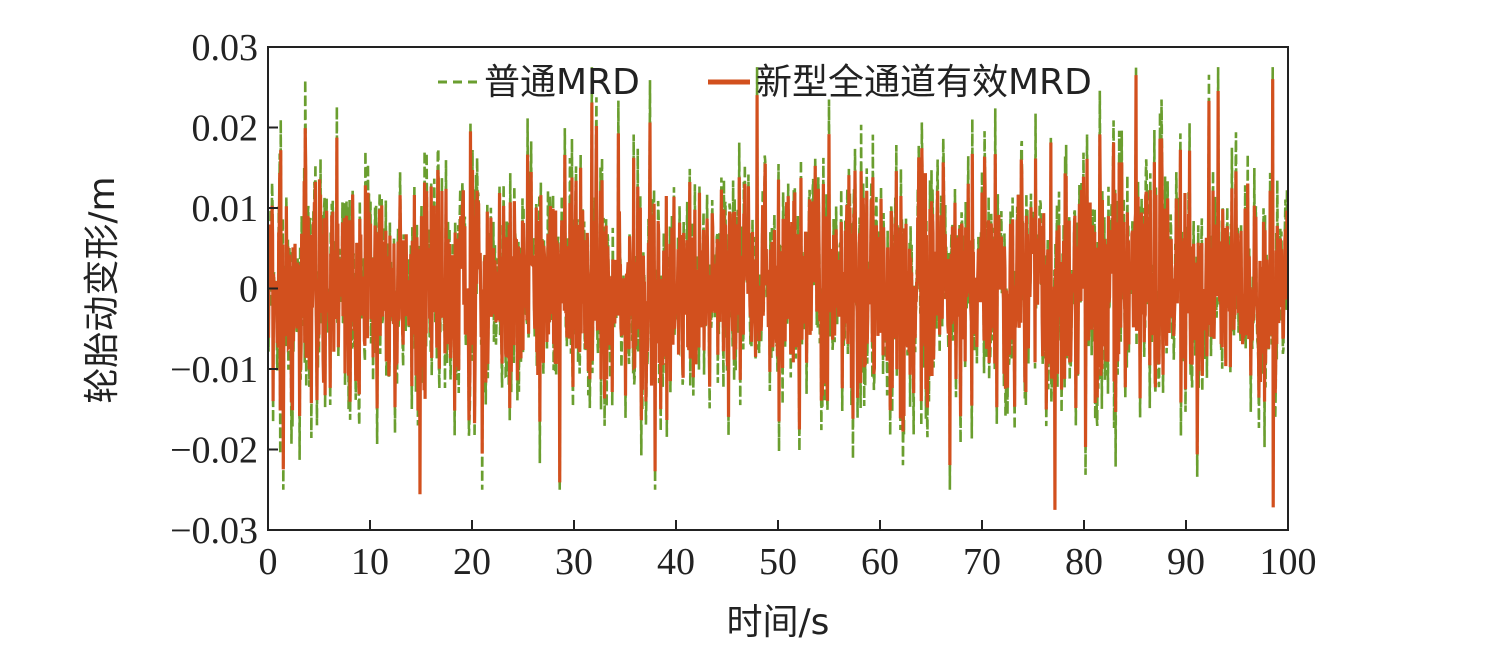 The width and height of the screenshot is (1500, 647). What do you see at coordinates (1288, 562) in the screenshot?
I see `x-tick-label: 100` at bounding box center [1288, 562].